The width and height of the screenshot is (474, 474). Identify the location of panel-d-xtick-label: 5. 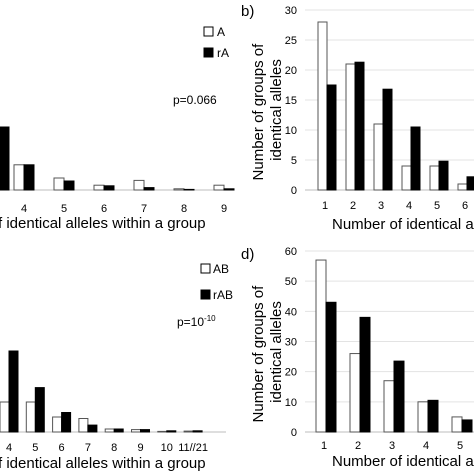
(460, 446).